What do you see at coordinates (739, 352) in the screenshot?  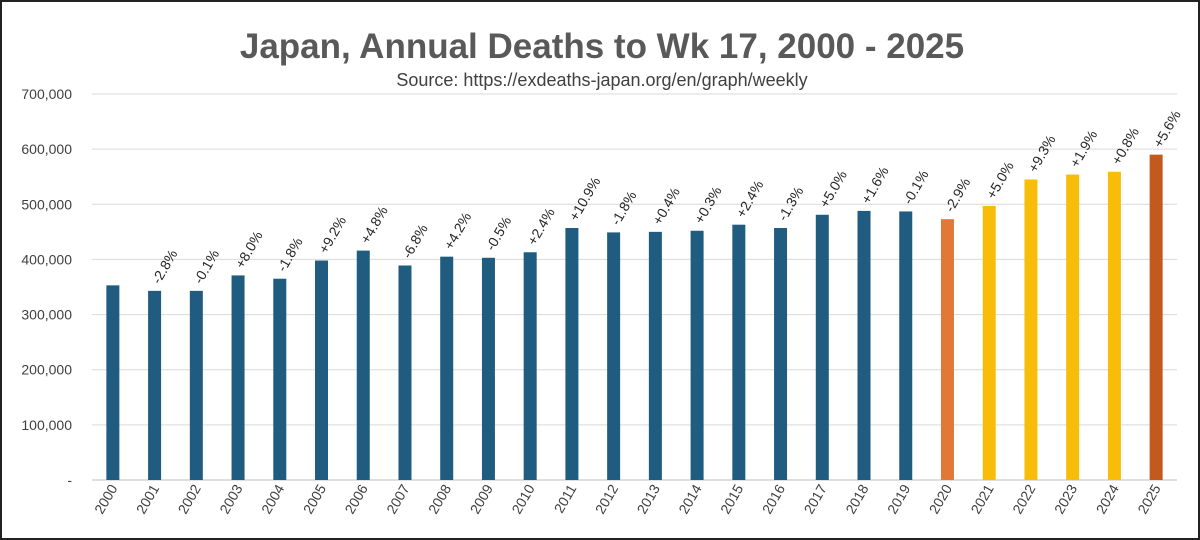 I see `bar-2015` at bounding box center [739, 352].